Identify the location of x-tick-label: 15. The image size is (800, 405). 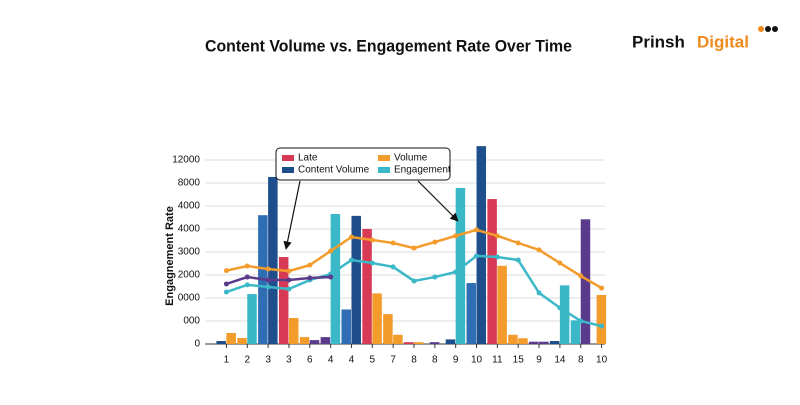
(519, 360).